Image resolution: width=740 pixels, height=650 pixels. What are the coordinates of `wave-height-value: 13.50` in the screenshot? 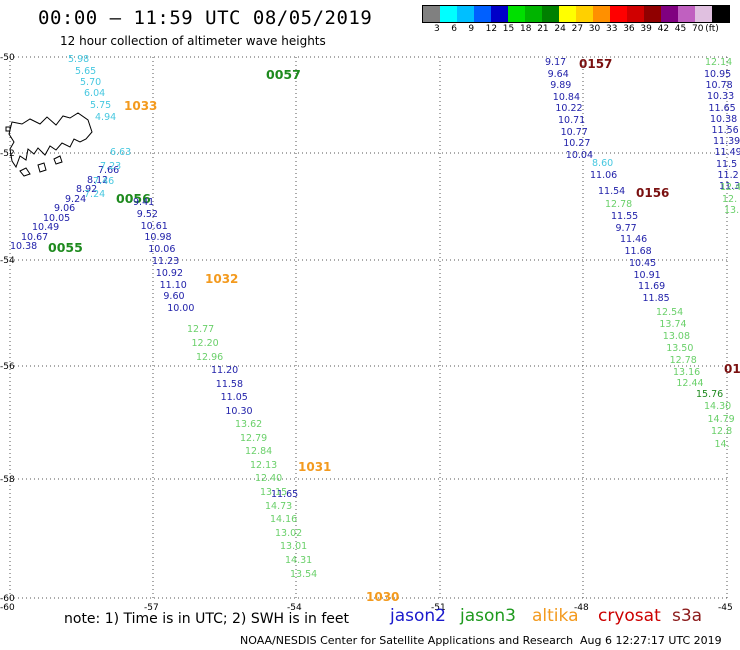 It's located at (680, 348).